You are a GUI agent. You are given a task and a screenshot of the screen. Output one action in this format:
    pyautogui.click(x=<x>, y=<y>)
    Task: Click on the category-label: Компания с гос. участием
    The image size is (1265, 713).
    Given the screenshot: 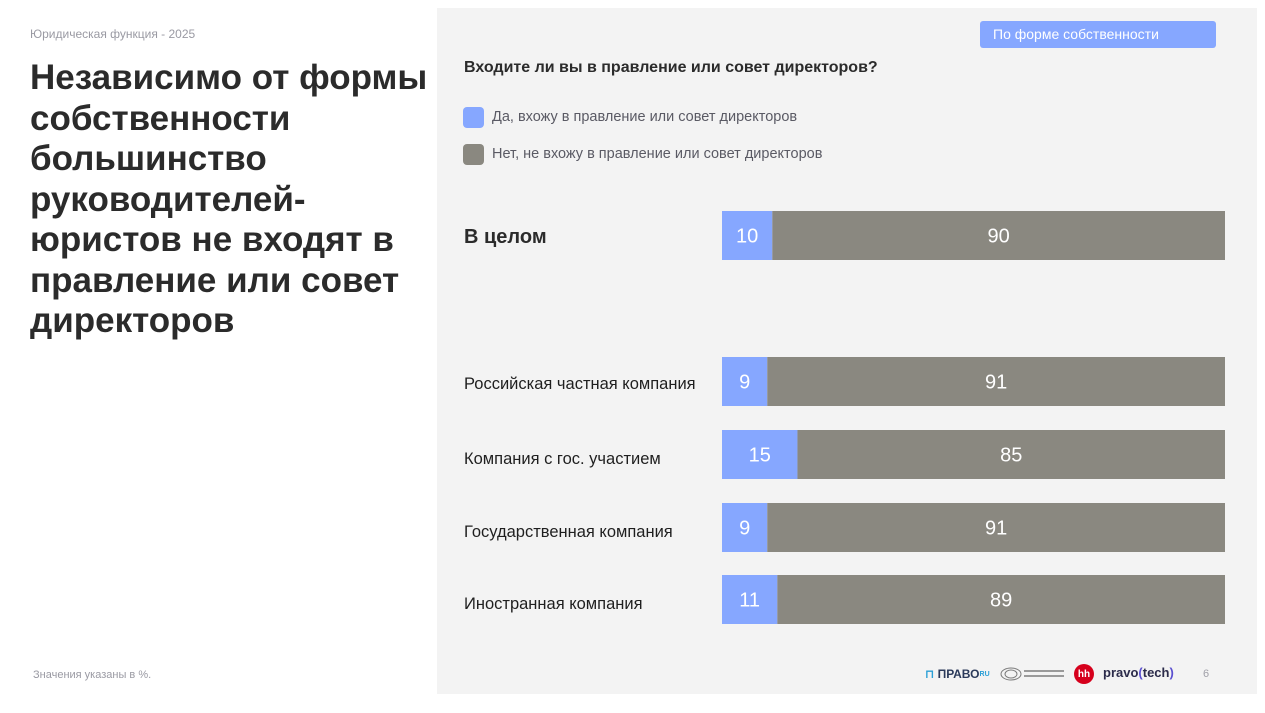 What is the action you would take?
    pyautogui.click(x=562, y=459)
    